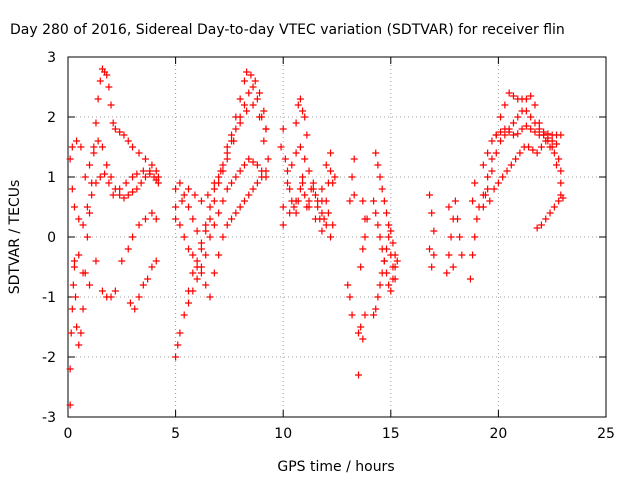 This screenshot has height=480, width=640. What do you see at coordinates (51, 58) in the screenshot?
I see `y-tick-label: 3` at bounding box center [51, 58].